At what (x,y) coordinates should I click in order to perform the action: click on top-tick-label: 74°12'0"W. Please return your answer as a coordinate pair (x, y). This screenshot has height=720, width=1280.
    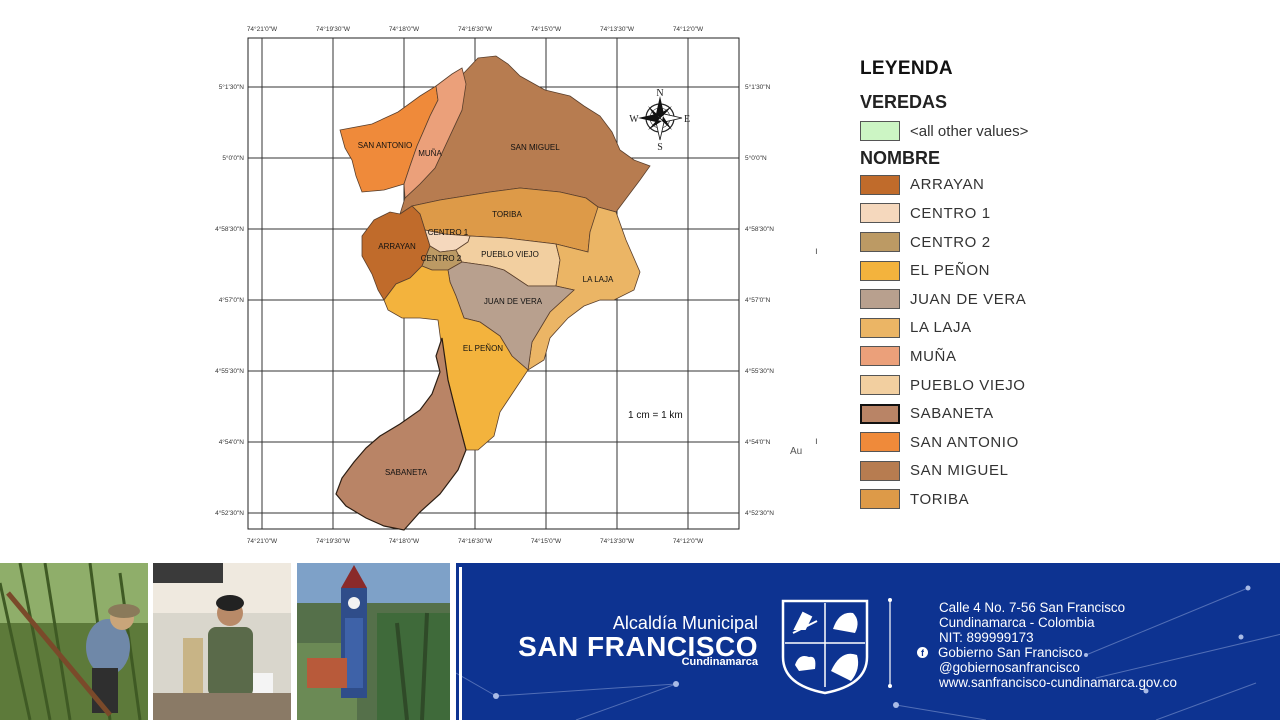
    Looking at the image, I should click on (688, 29).